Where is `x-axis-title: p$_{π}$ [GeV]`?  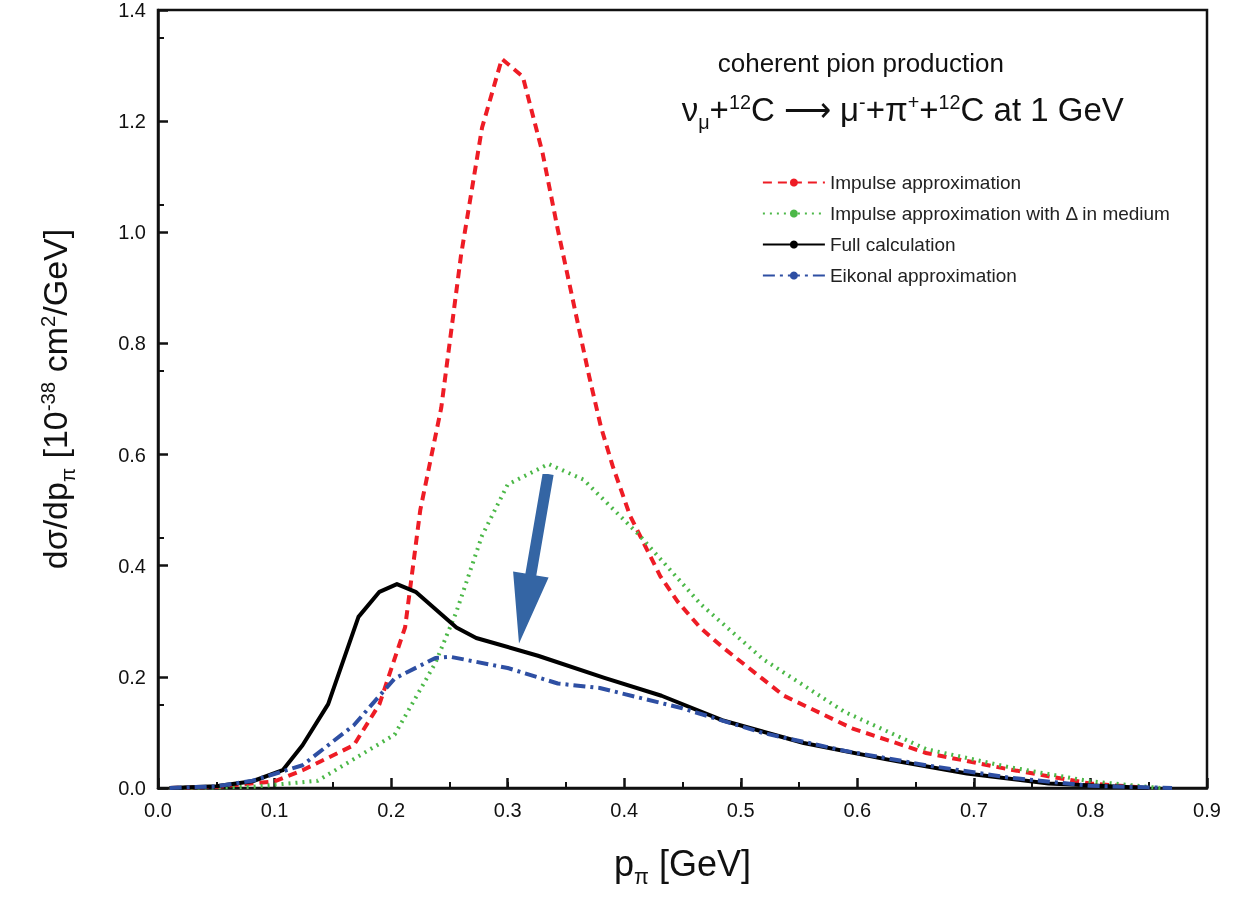
x-axis-title: p$_{π}$ [GeV] is located at coordinates (682, 866).